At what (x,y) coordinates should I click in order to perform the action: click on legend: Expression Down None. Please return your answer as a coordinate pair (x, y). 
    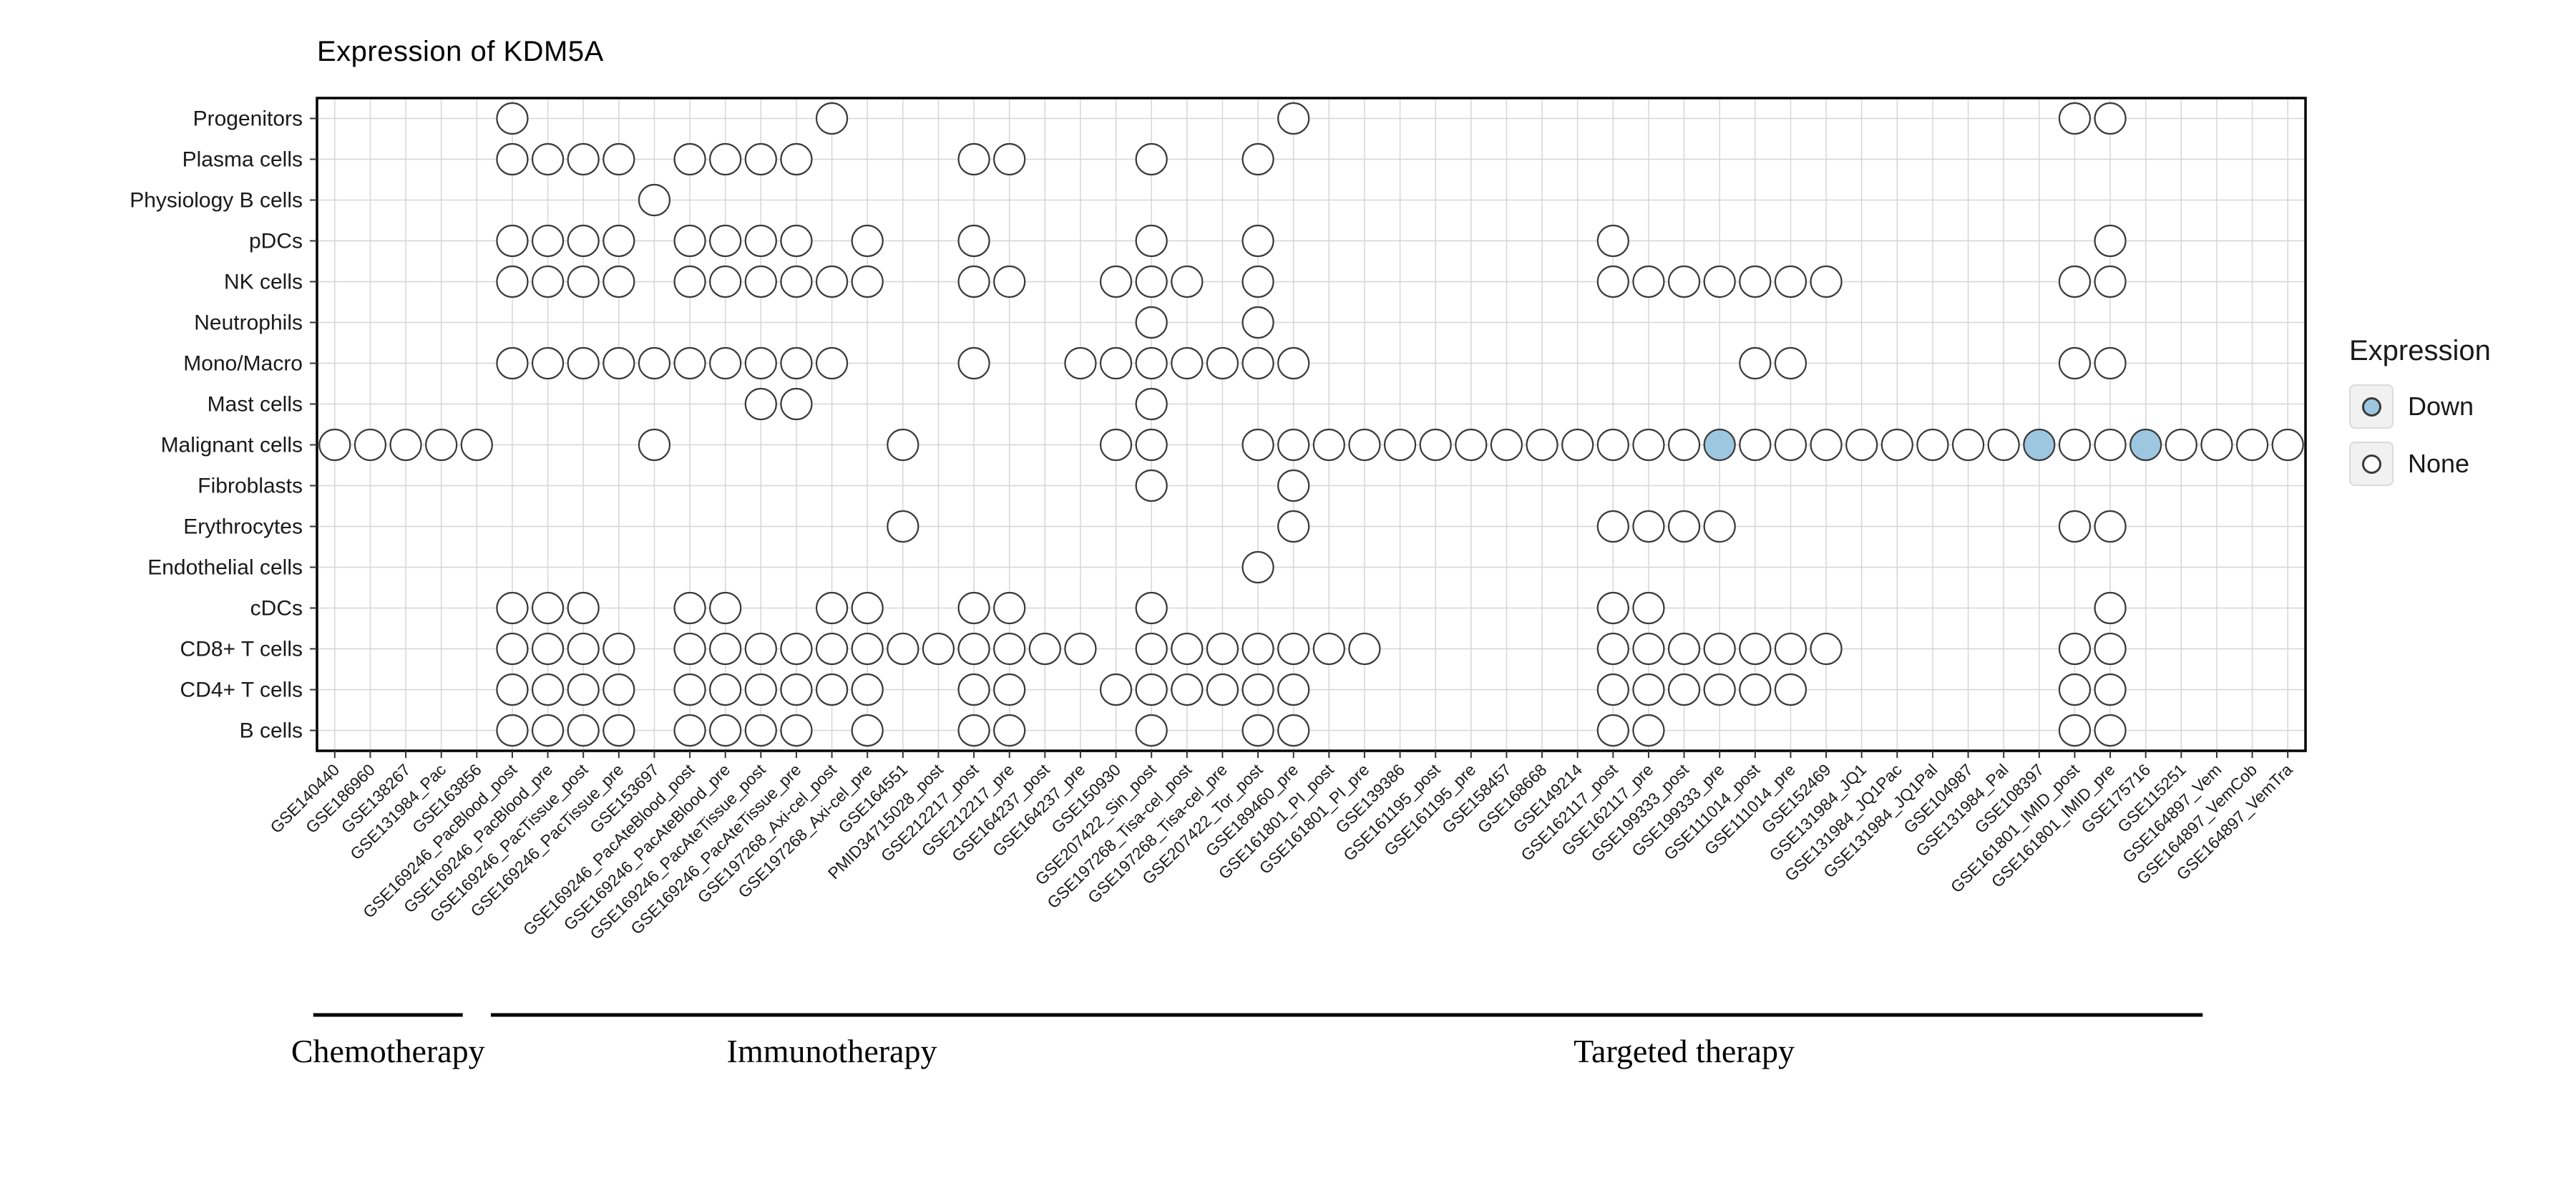
    Looking at the image, I should click on (2420, 417).